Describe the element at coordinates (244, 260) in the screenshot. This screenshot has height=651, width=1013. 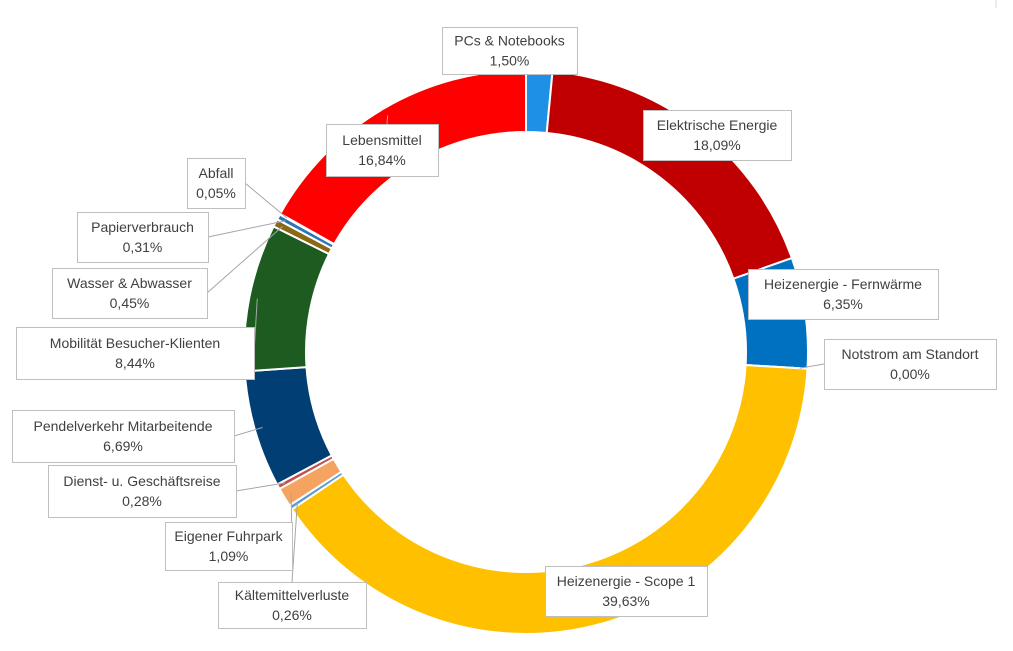
I see `leader-line-wasser-abwasser` at that location.